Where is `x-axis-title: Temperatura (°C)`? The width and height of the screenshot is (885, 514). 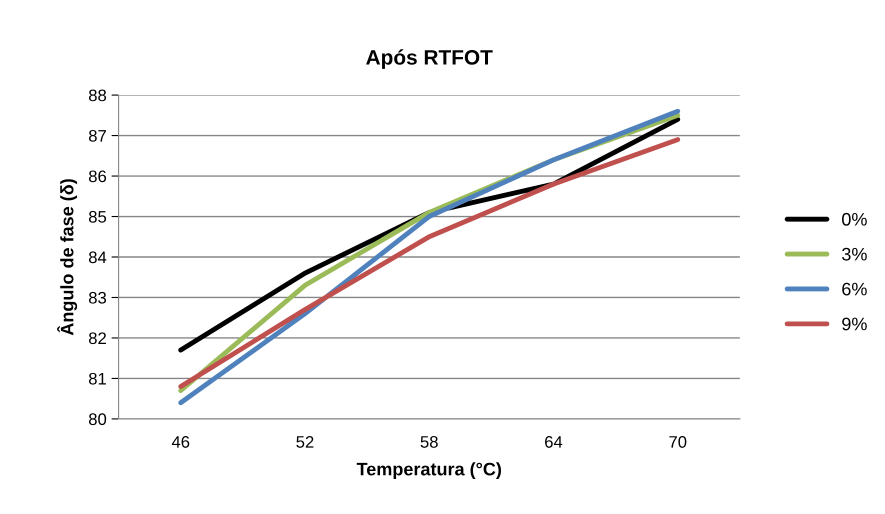
x-axis-title: Temperatura (°C) is located at coordinates (429, 471).